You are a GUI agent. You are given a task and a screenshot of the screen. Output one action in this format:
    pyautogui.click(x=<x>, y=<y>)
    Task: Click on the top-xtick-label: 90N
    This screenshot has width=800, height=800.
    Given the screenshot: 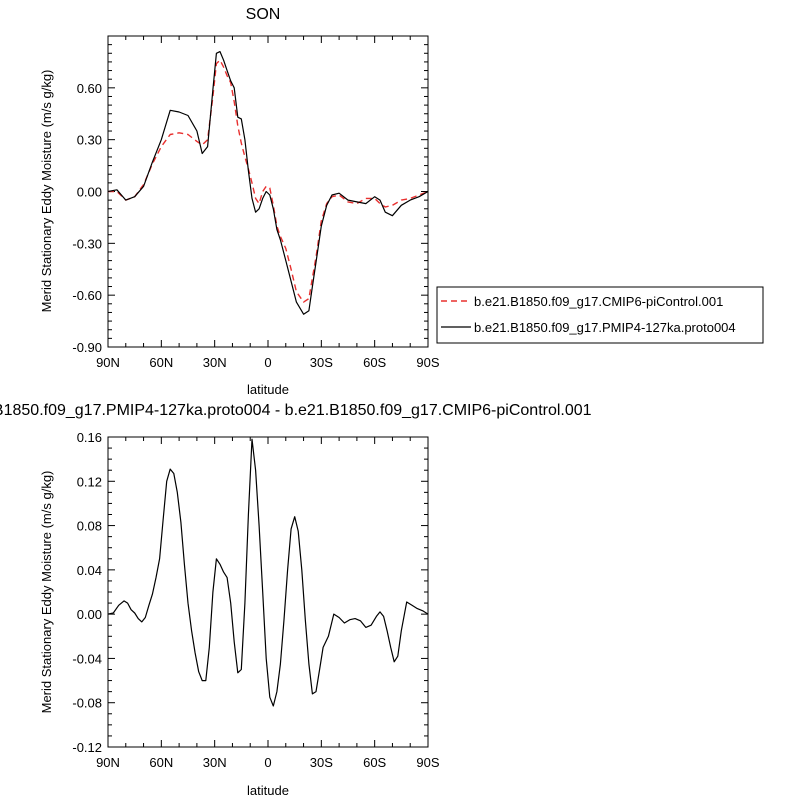 What is the action you would take?
    pyautogui.click(x=108, y=362)
    